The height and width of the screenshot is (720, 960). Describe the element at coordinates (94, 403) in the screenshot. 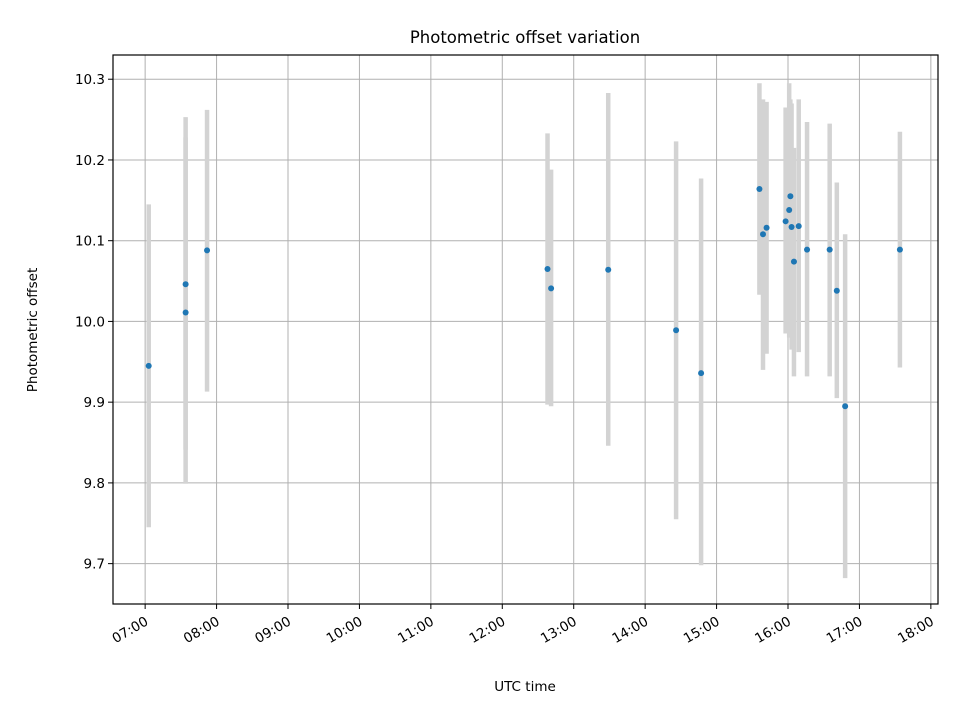

I see `y-tick-label: 9.9` at that location.